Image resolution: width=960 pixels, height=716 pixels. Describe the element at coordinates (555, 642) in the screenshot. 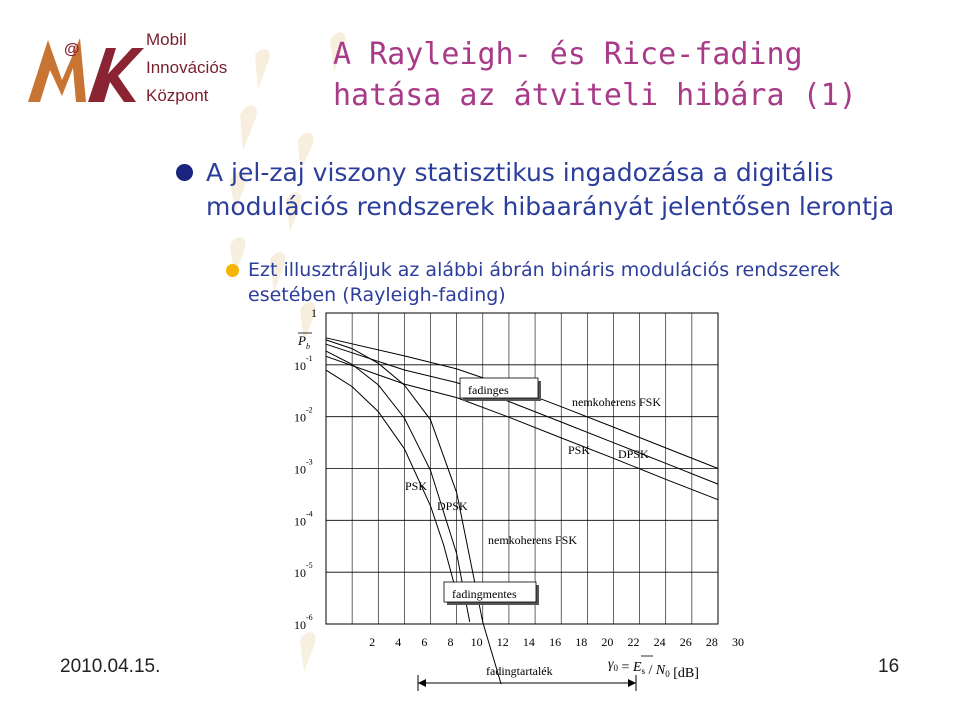

I see `x-tick-label: 16` at that location.